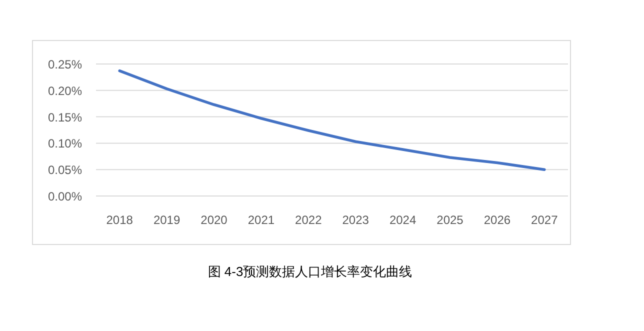 The image size is (644, 331). I want to click on x-tick-label: 2022, so click(308, 220).